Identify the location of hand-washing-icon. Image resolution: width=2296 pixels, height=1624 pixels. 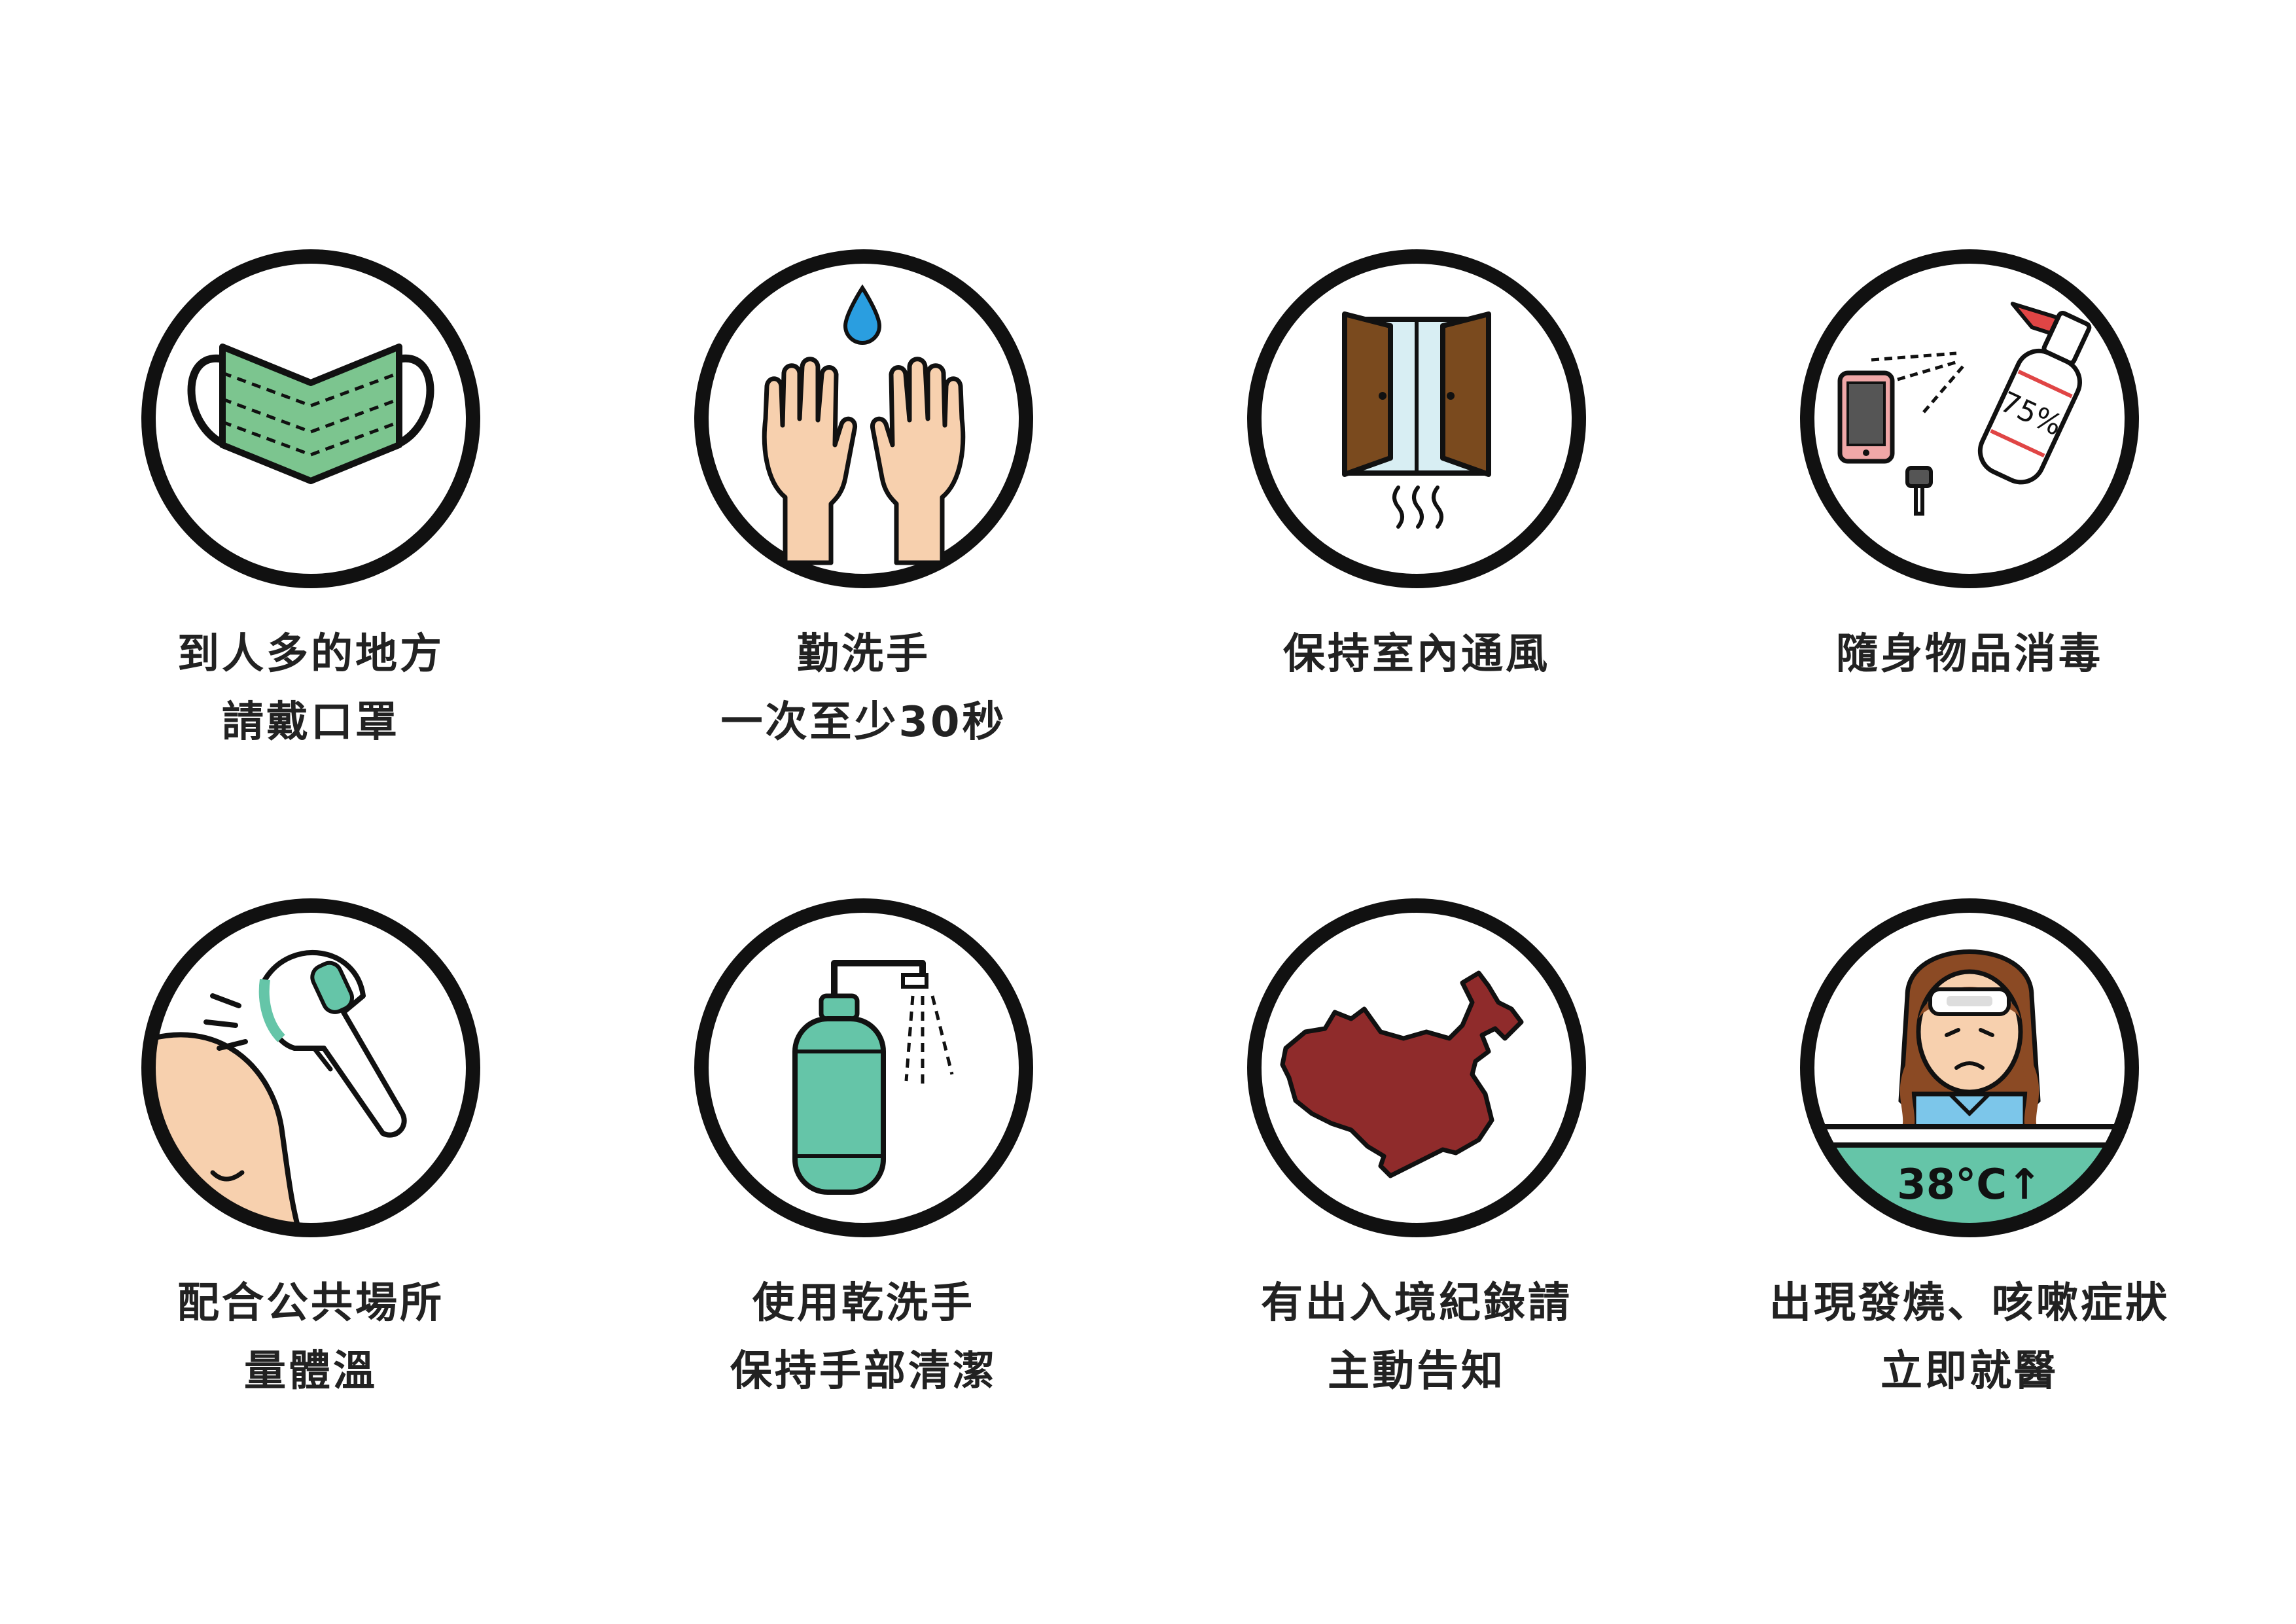
(864, 419).